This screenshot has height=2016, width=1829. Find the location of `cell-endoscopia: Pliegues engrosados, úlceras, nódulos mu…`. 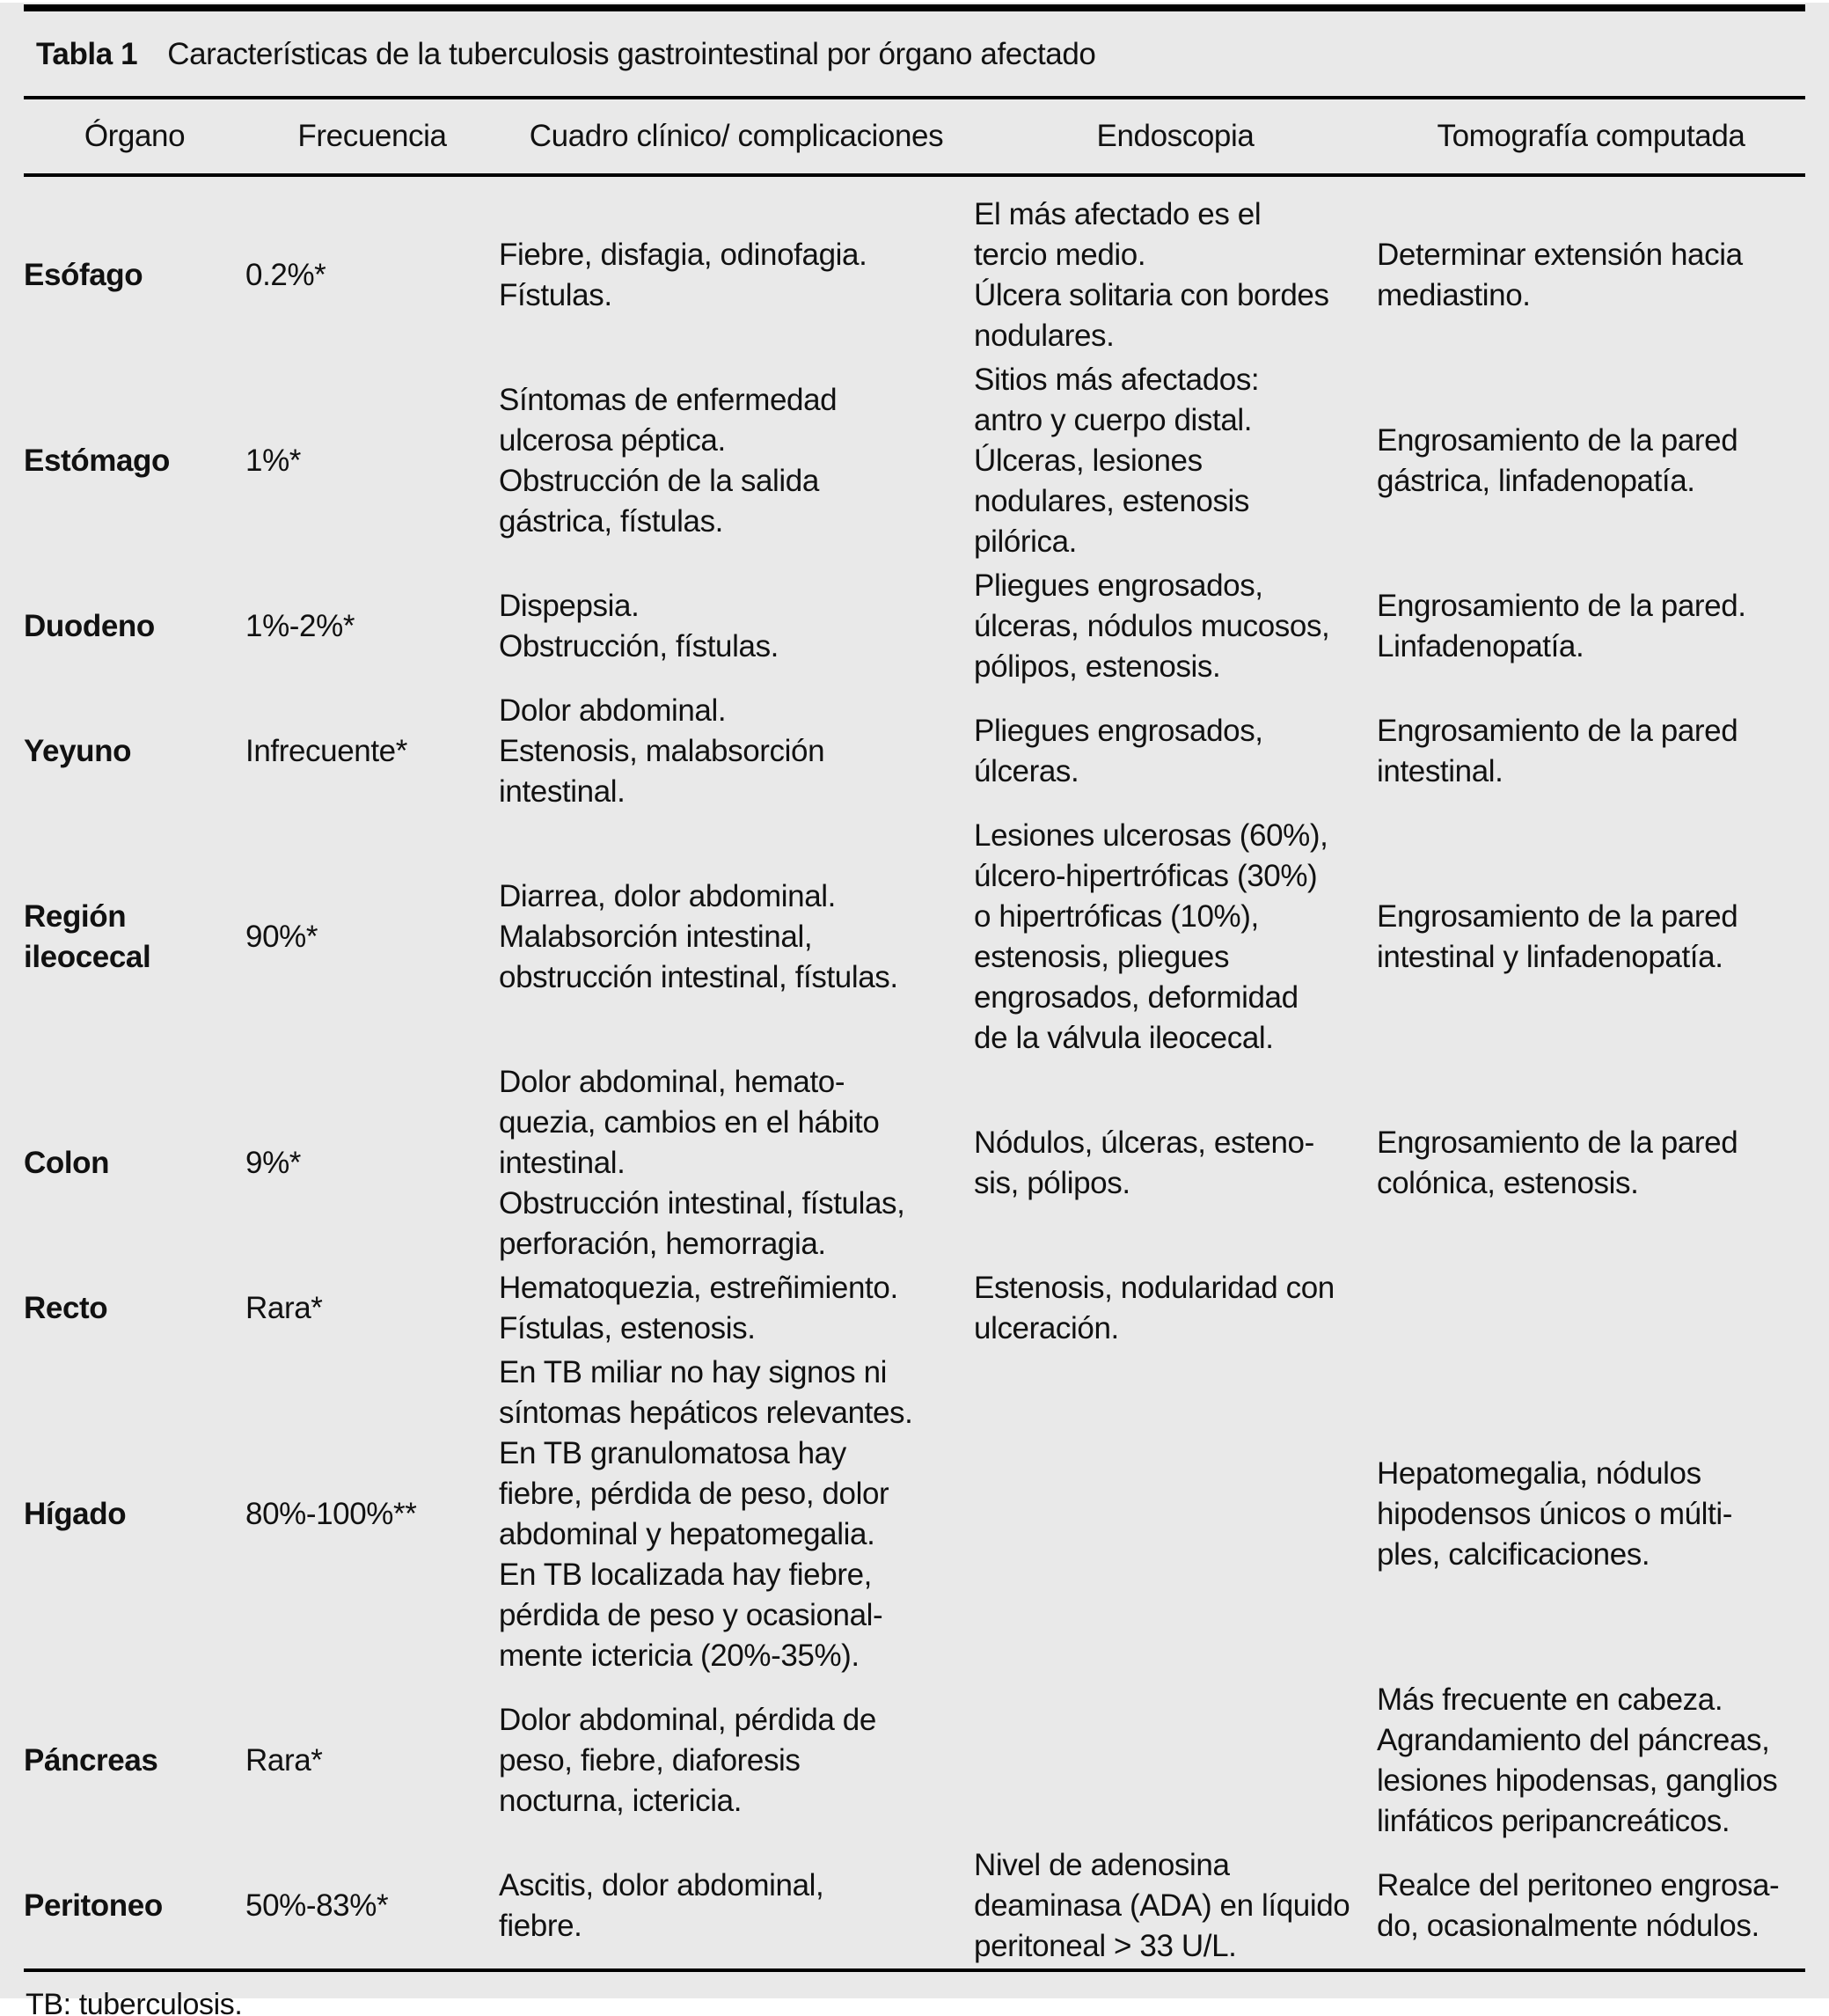

cell-endoscopia: Pliegues engrosados, úlceras, nódulos mu… is located at coordinates (1152, 626).